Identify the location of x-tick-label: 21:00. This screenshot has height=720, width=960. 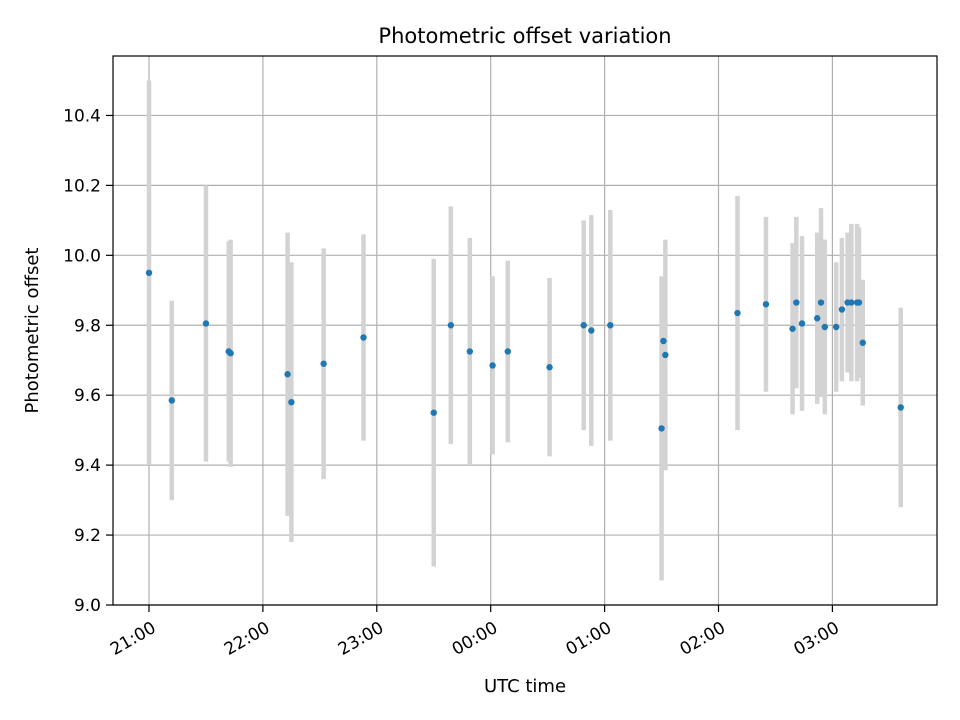
(133, 639).